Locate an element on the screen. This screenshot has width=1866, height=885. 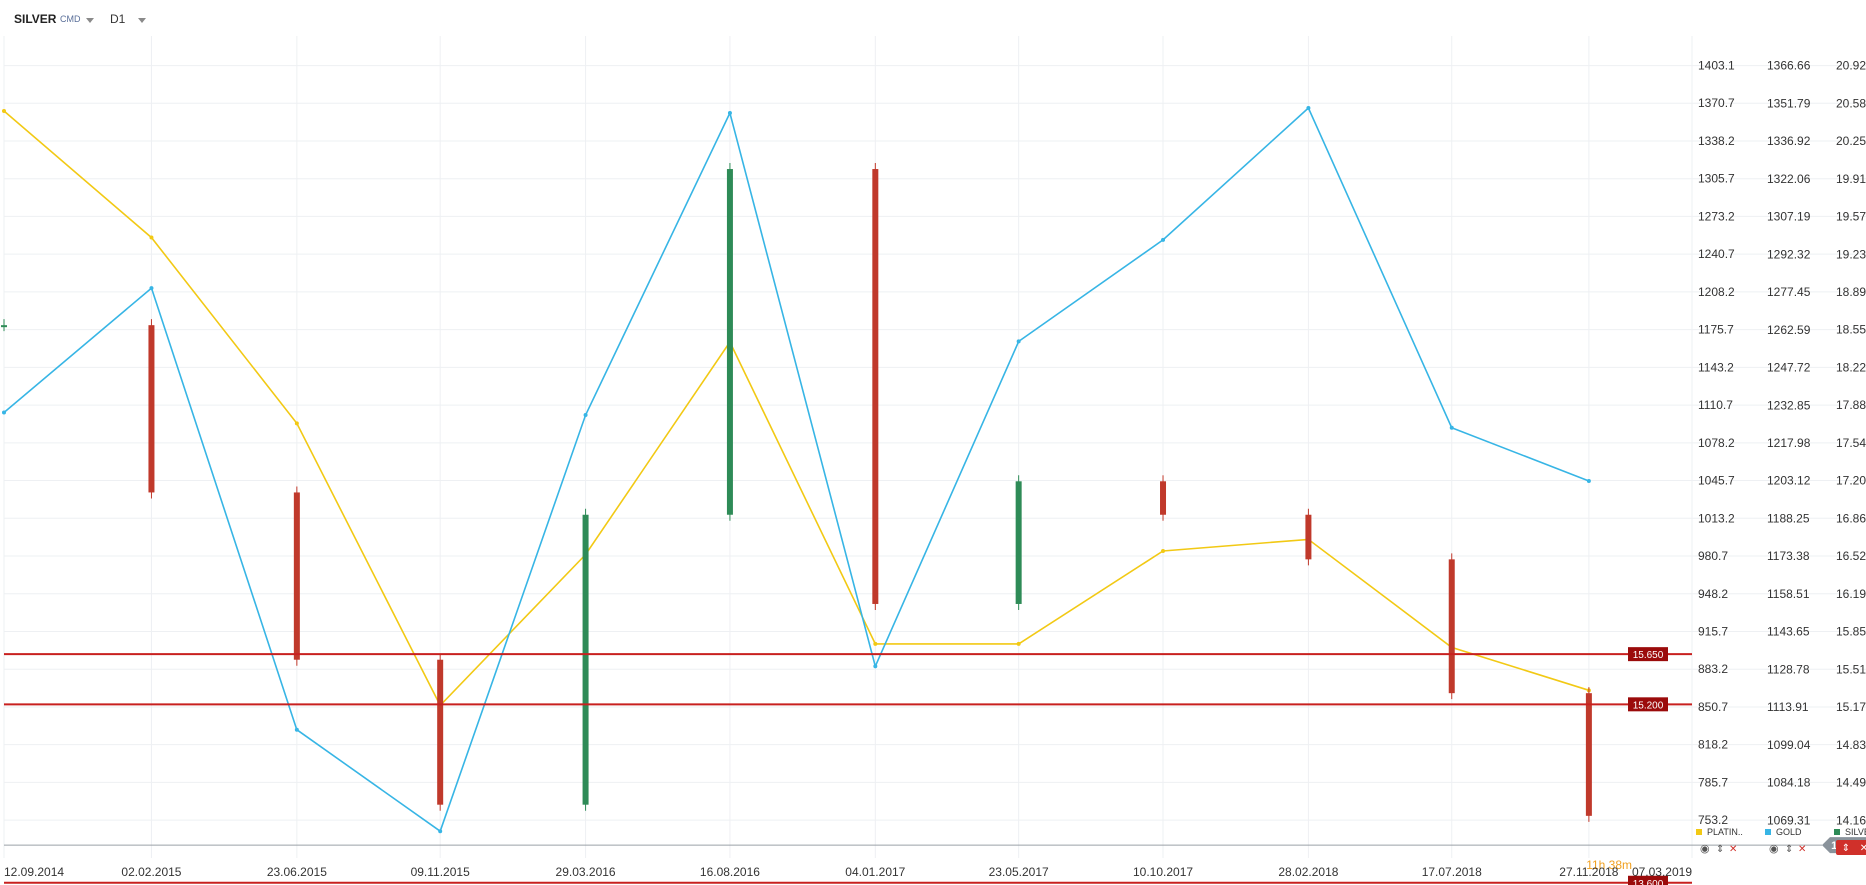
price-tick-label: 948.2 is located at coordinates (1713, 594).